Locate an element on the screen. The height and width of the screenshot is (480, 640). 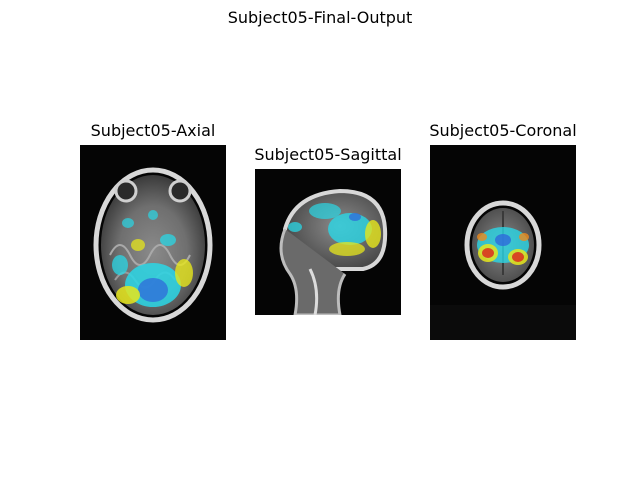
sagittal-panel-title: Subject05-Sagittal is located at coordinates (328, 154).